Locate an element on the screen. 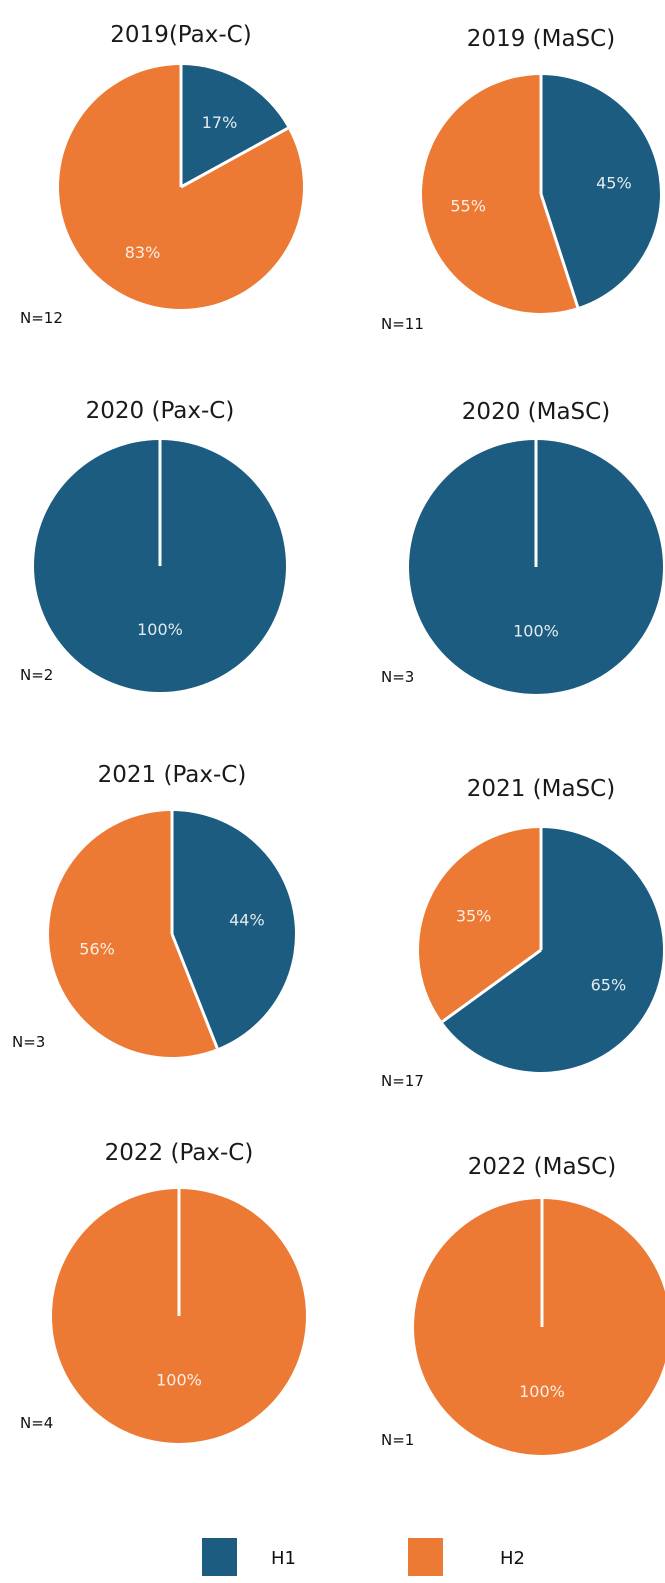 The image size is (665, 1583). legend-label-h2: H2 is located at coordinates (512, 1558).